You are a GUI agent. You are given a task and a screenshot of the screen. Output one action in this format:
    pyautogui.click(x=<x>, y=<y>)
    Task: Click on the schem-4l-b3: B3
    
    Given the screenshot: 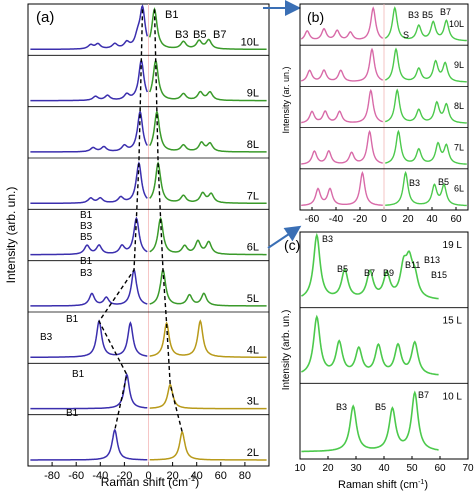 What is the action you would take?
    pyautogui.click(x=46, y=337)
    